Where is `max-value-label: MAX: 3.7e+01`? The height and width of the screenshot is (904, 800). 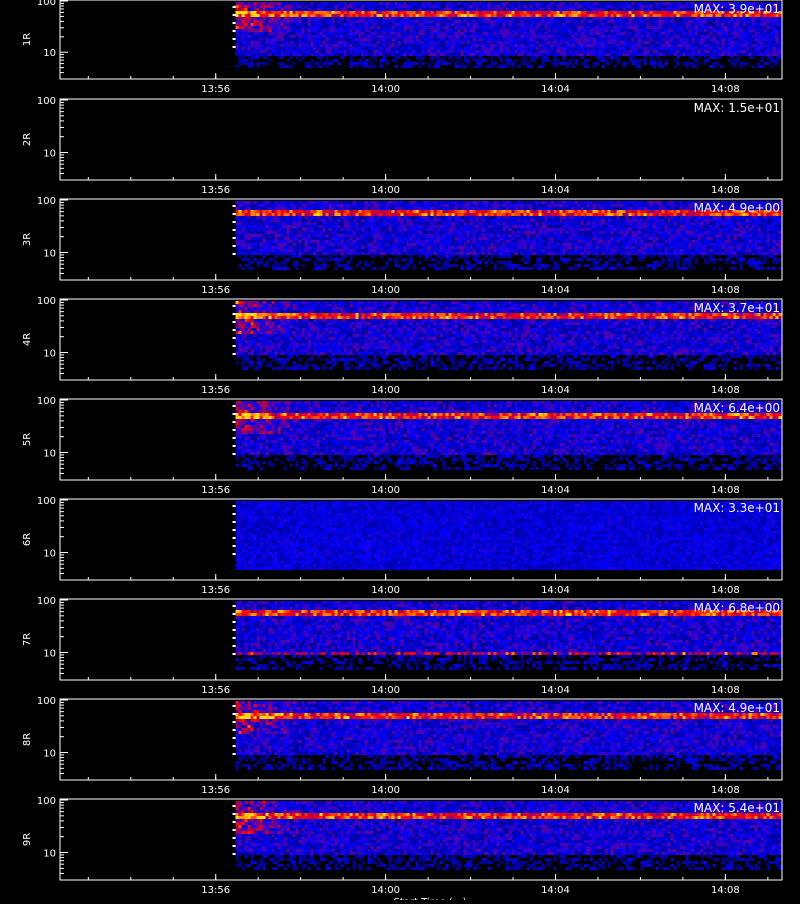 max-value-label: MAX: 3.7e+01 is located at coordinates (737, 308).